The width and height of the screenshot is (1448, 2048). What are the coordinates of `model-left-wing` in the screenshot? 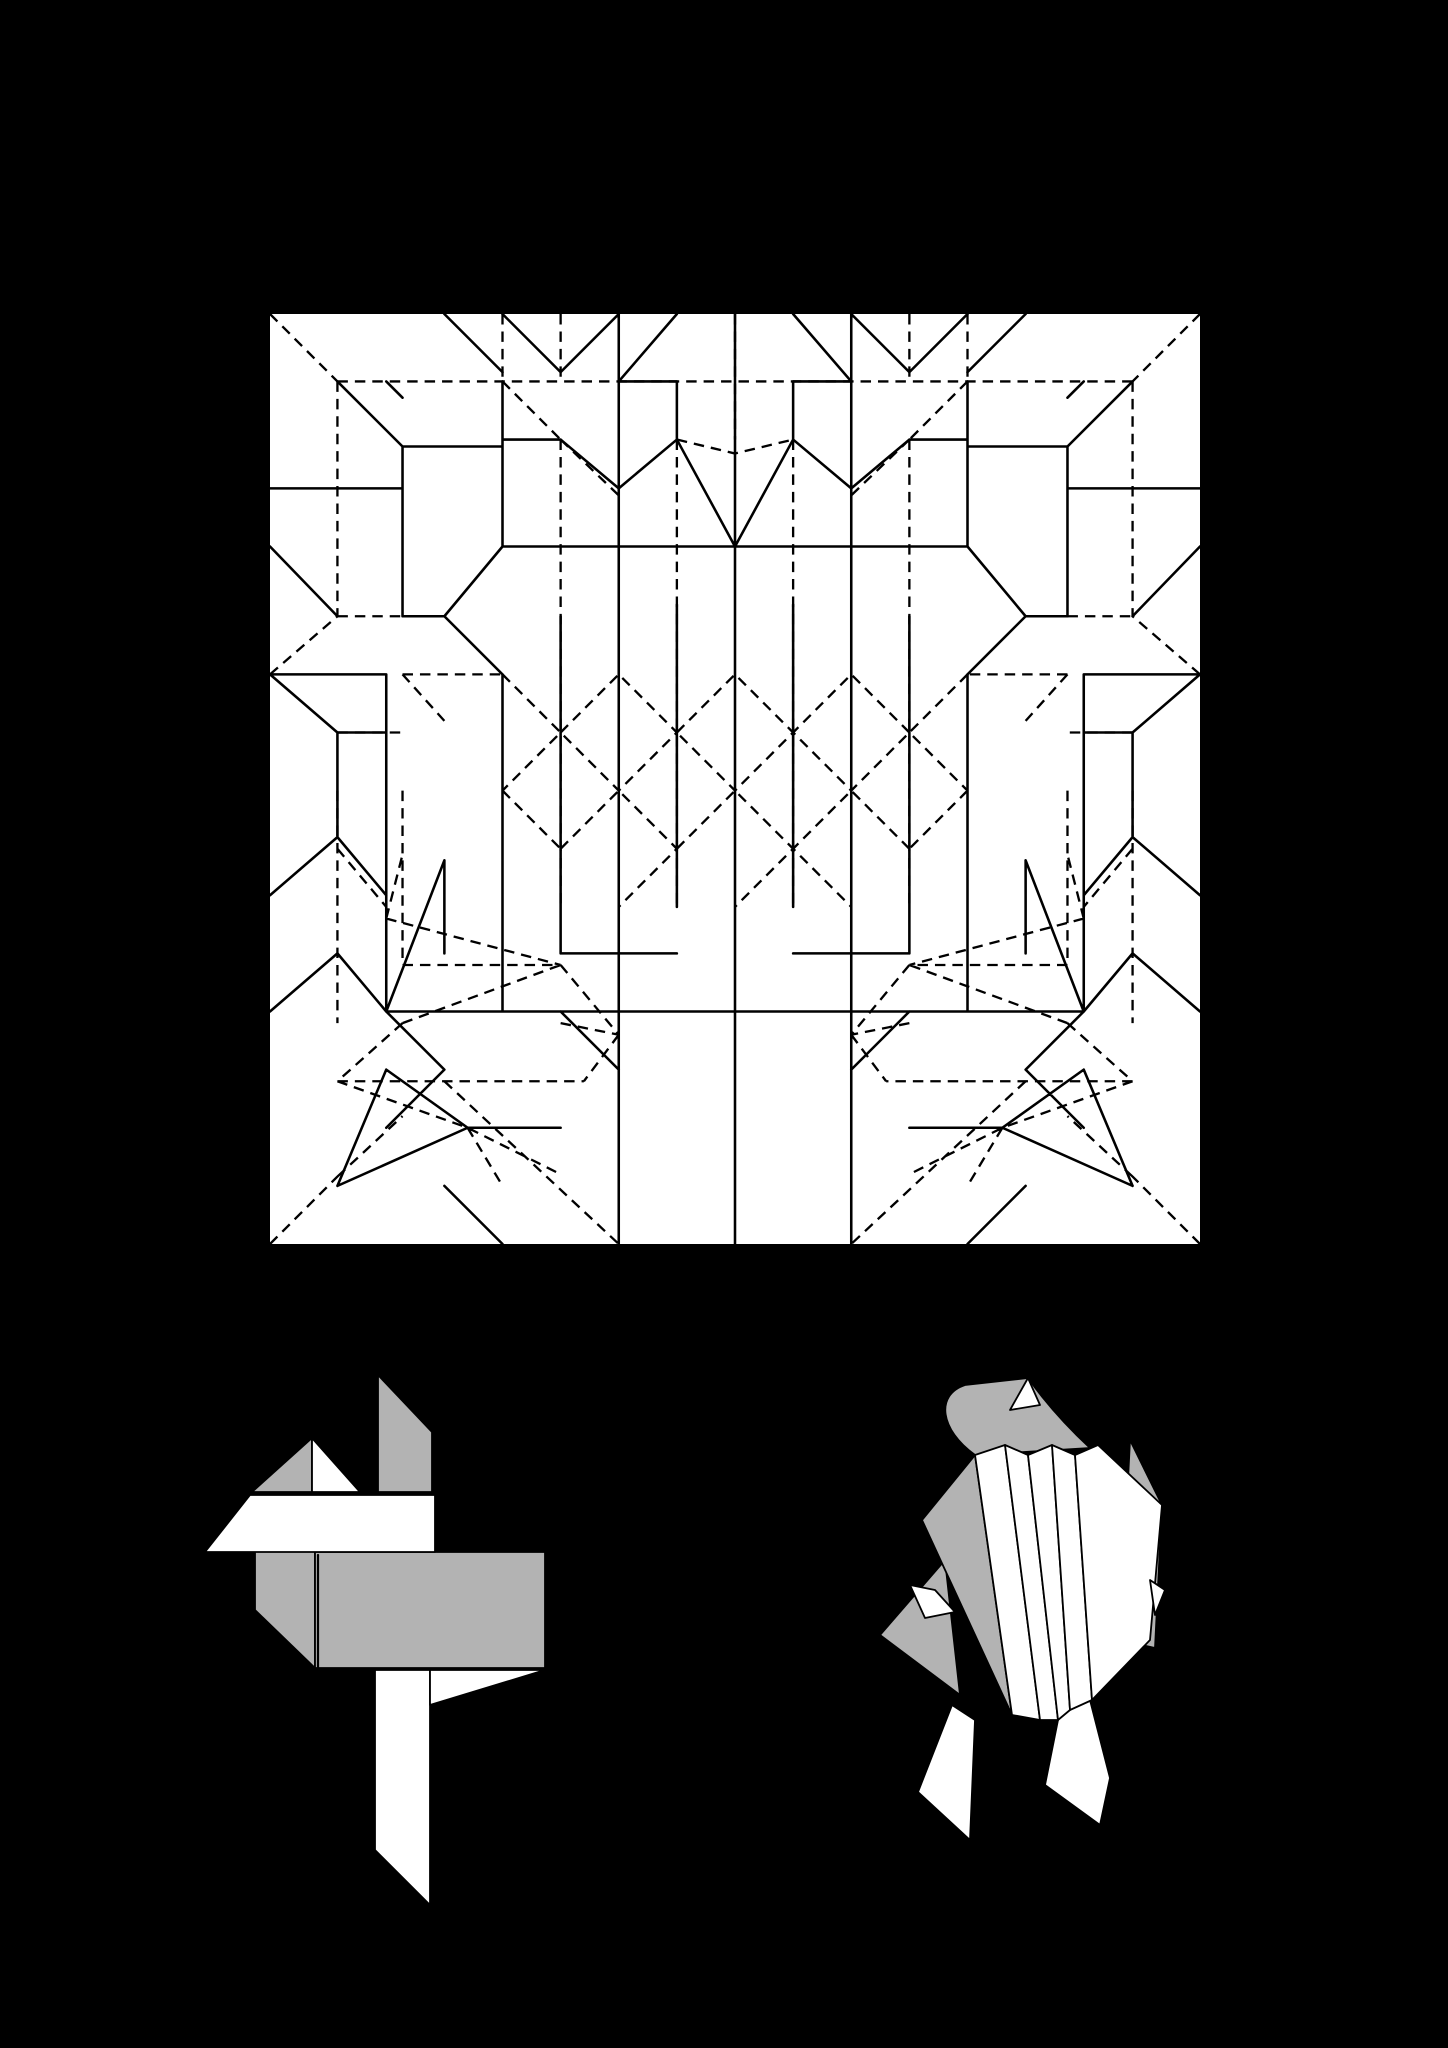 It's located at (920, 1627).